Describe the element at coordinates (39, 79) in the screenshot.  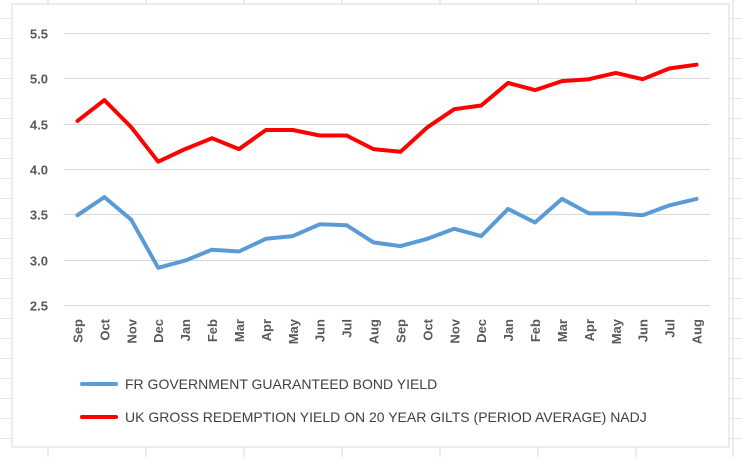
I see `y-tick-label: 5.0` at that location.